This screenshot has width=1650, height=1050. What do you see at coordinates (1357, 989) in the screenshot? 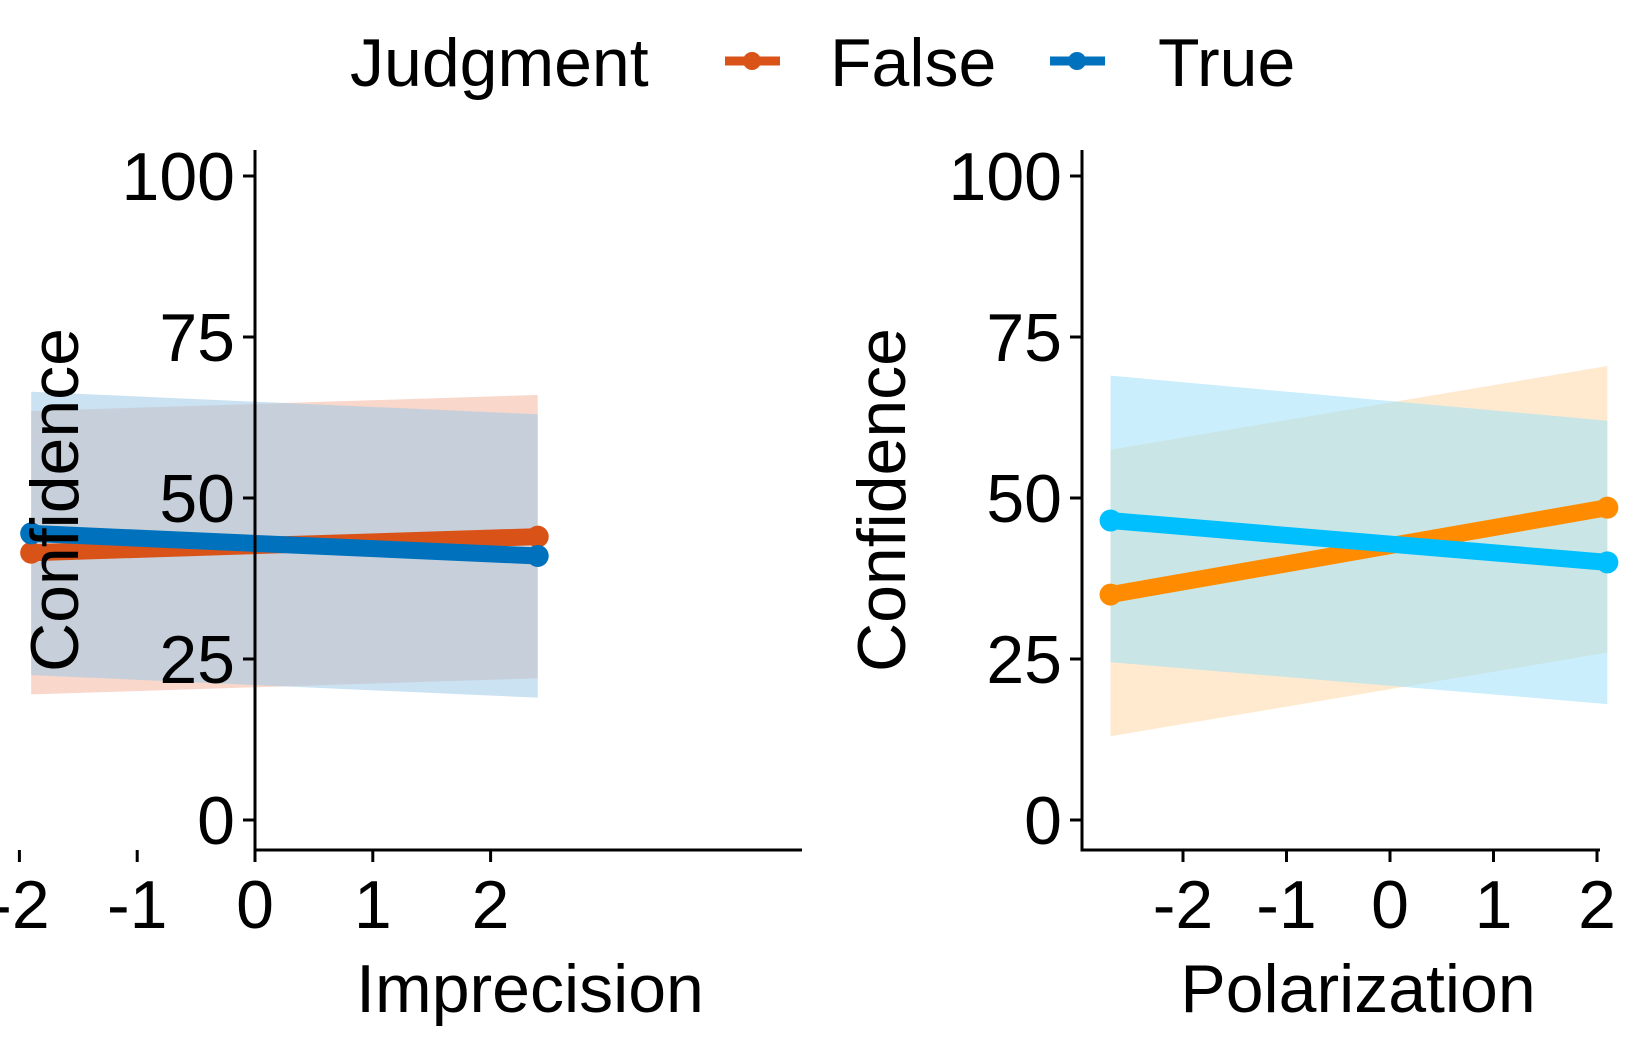
I see `x-axis-label: Polarization` at bounding box center [1357, 989].